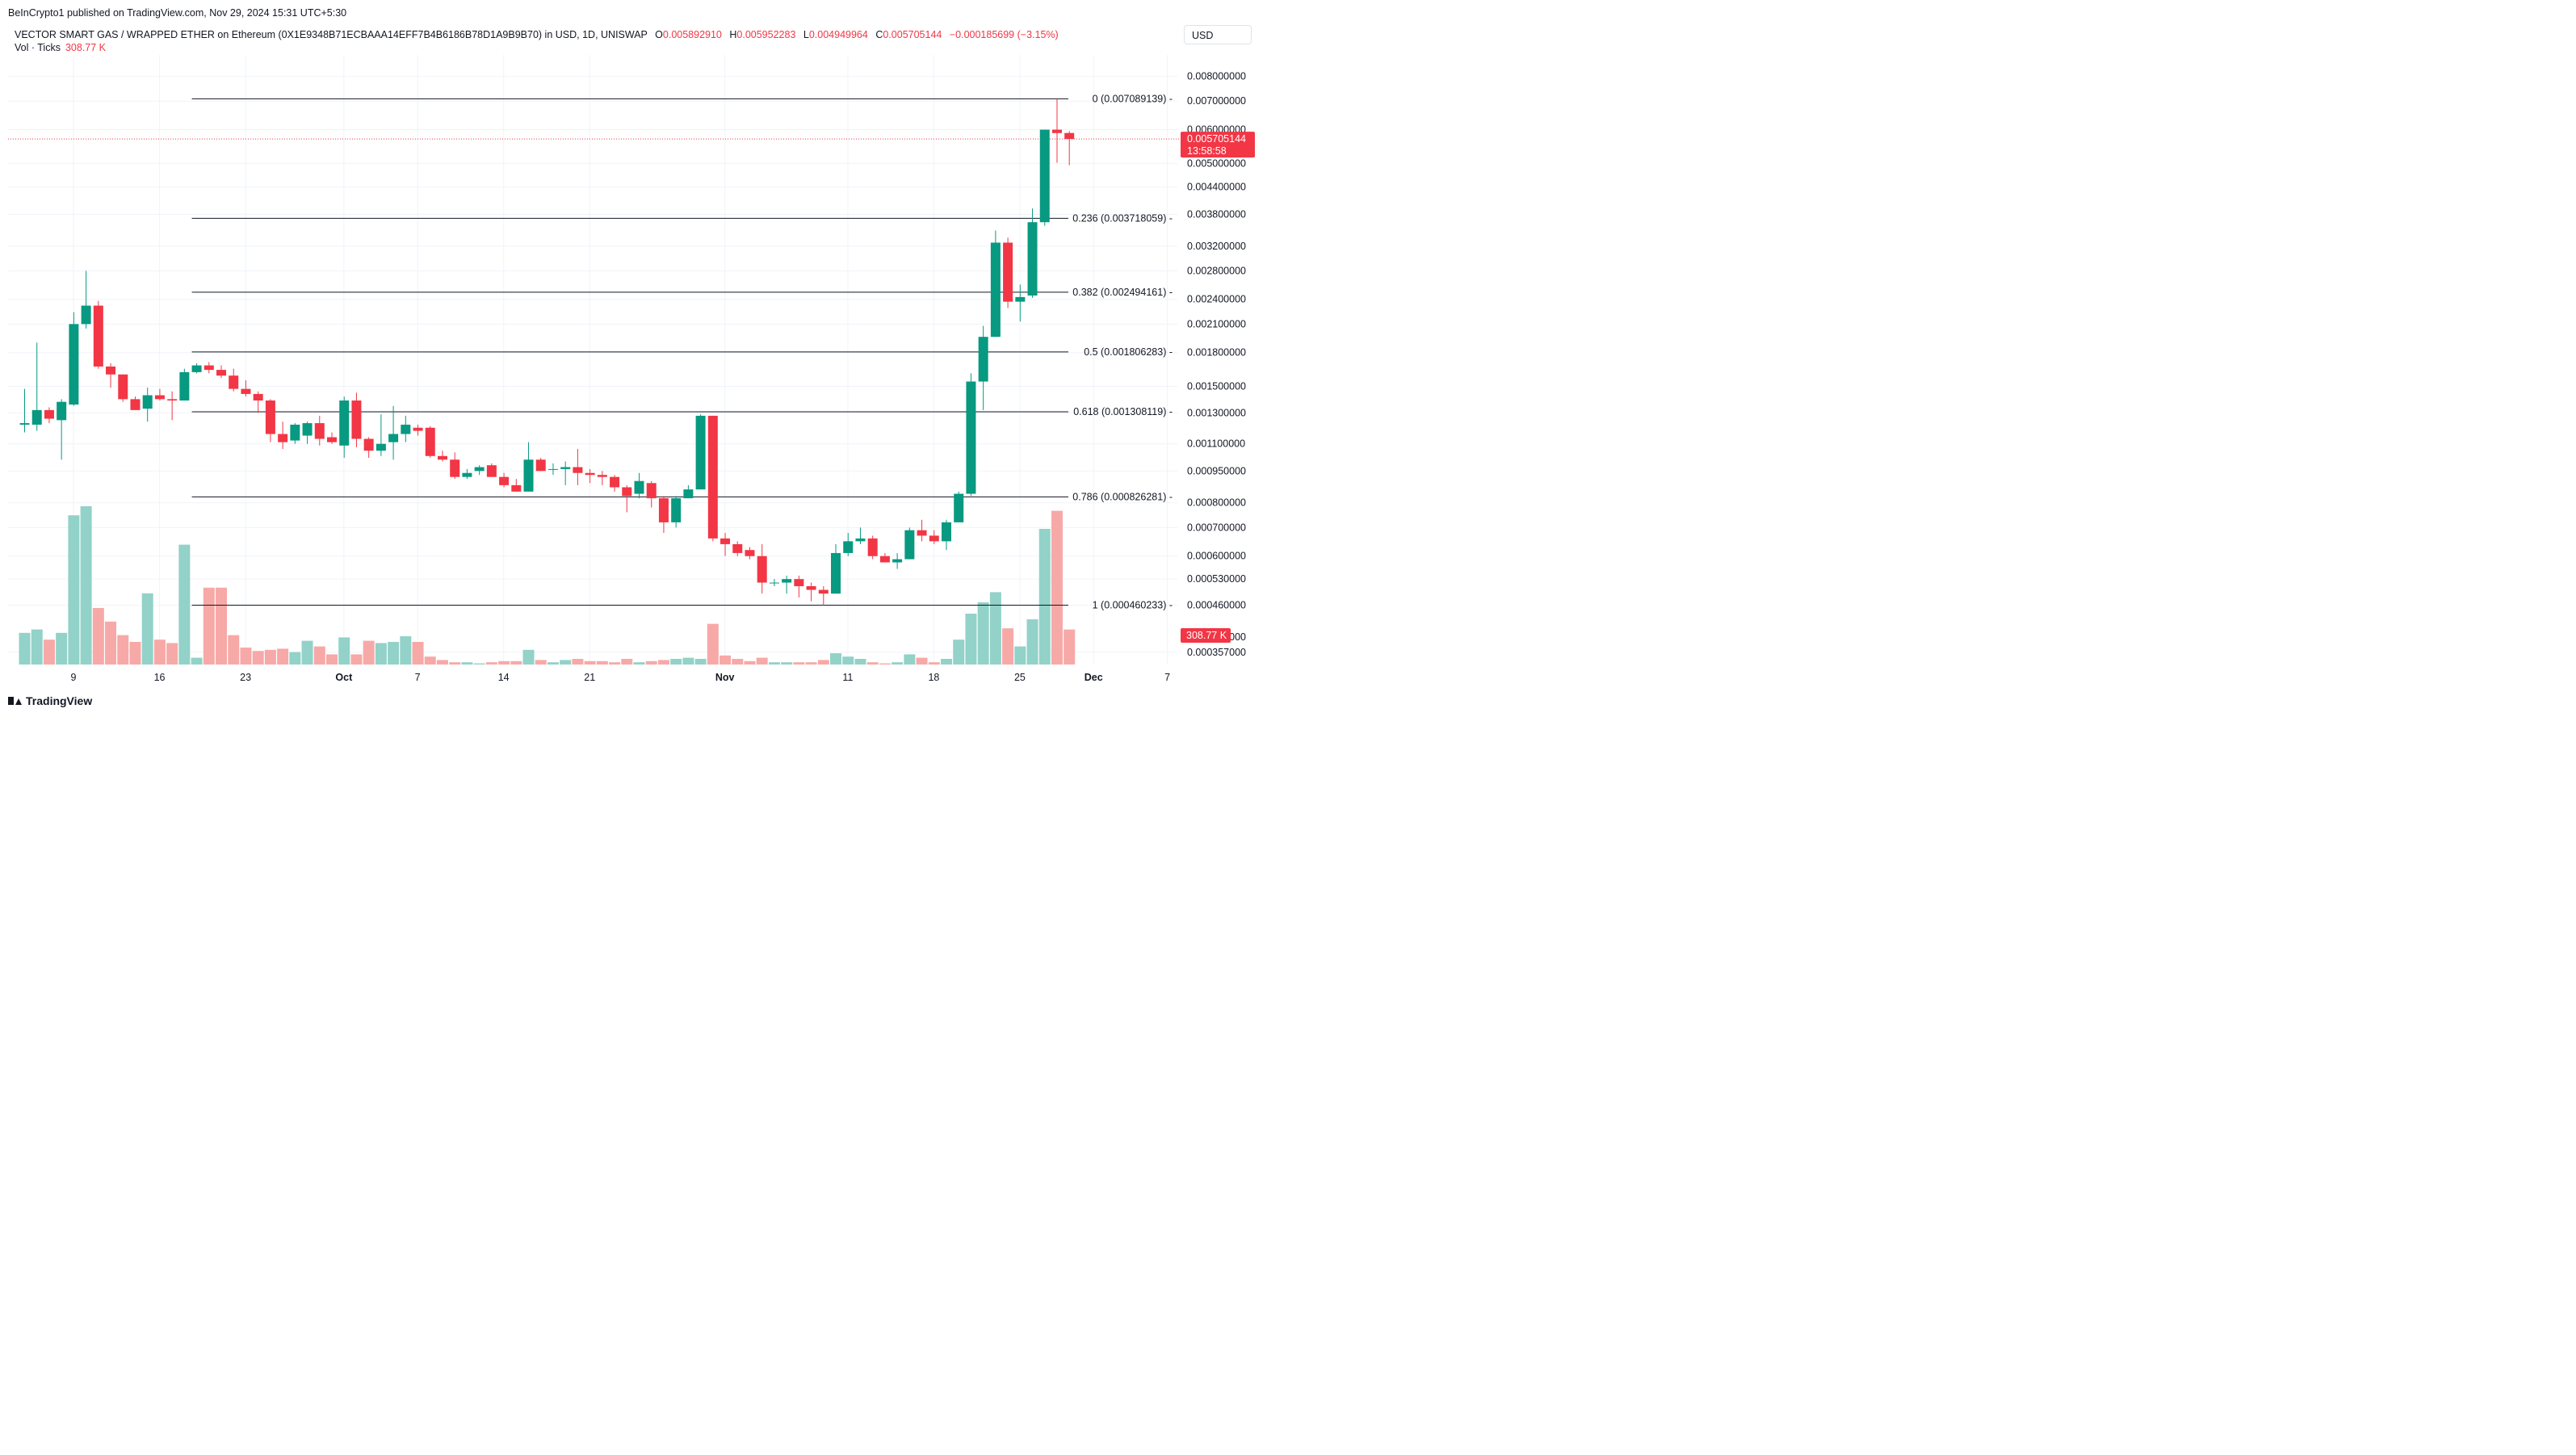 Image resolution: width=2576 pixels, height=1455 pixels. I want to click on y-tick-label: 0.002100000, so click(1216, 323).